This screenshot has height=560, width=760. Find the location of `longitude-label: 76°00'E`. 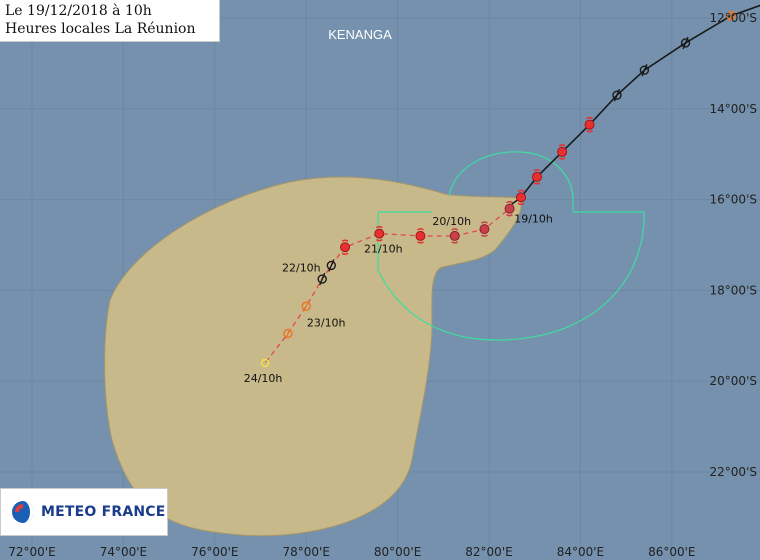

longitude-label: 76°00'E is located at coordinates (214, 552).